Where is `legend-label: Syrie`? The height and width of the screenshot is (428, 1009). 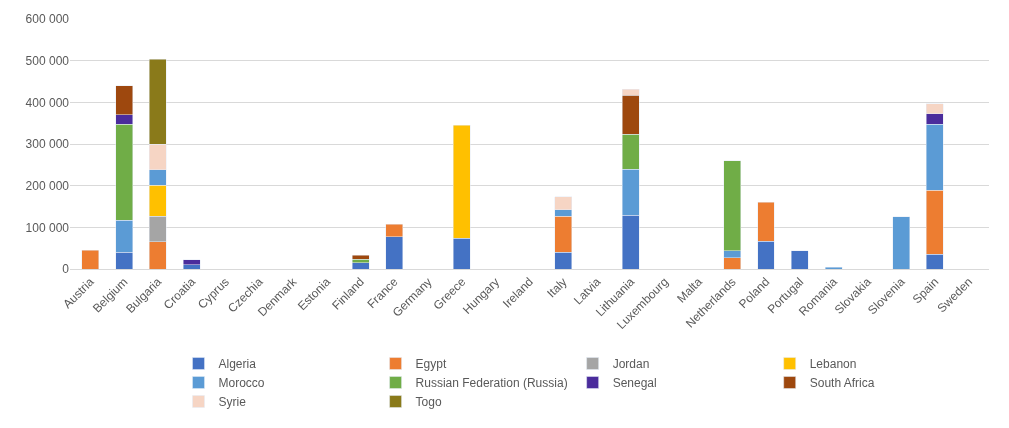 legend-label: Syrie is located at coordinates (232, 402).